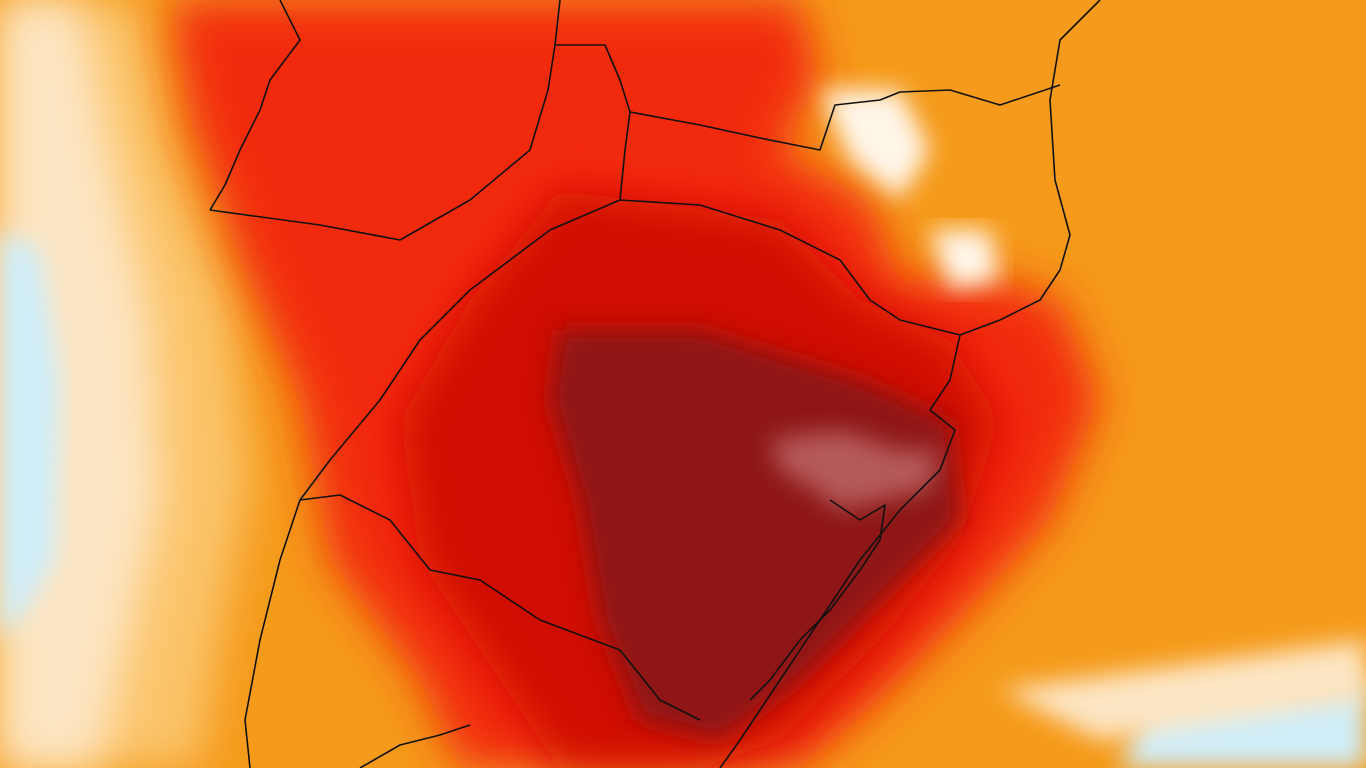  What do you see at coordinates (817, 600) in the screenshot?
I see `lagoon-shore` at bounding box center [817, 600].